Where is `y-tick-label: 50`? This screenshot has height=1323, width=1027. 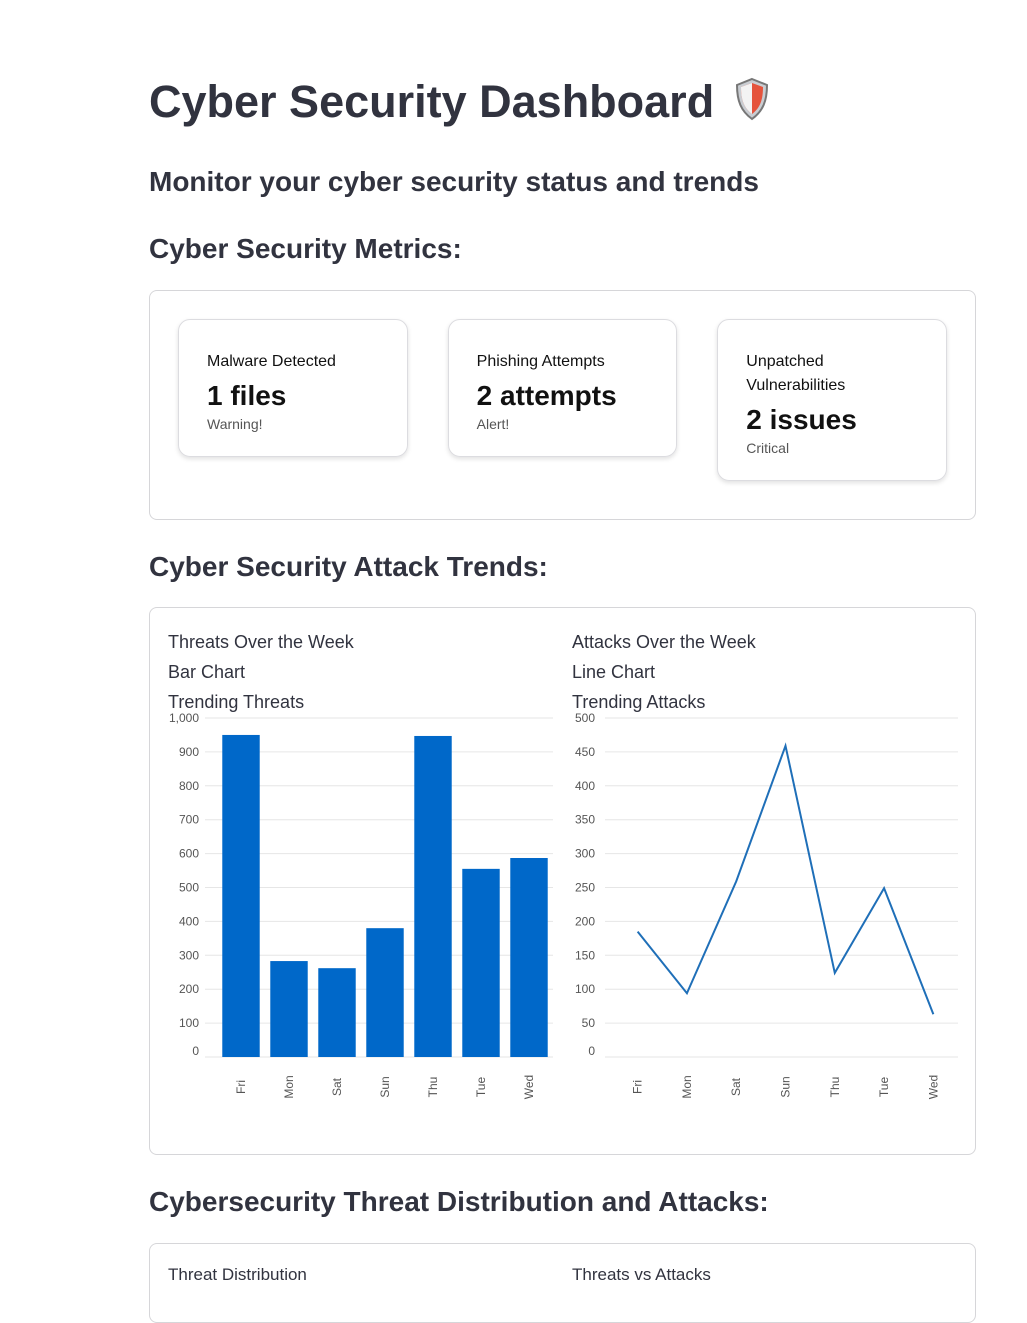
y-tick-label: 50 is located at coordinates (589, 1023).